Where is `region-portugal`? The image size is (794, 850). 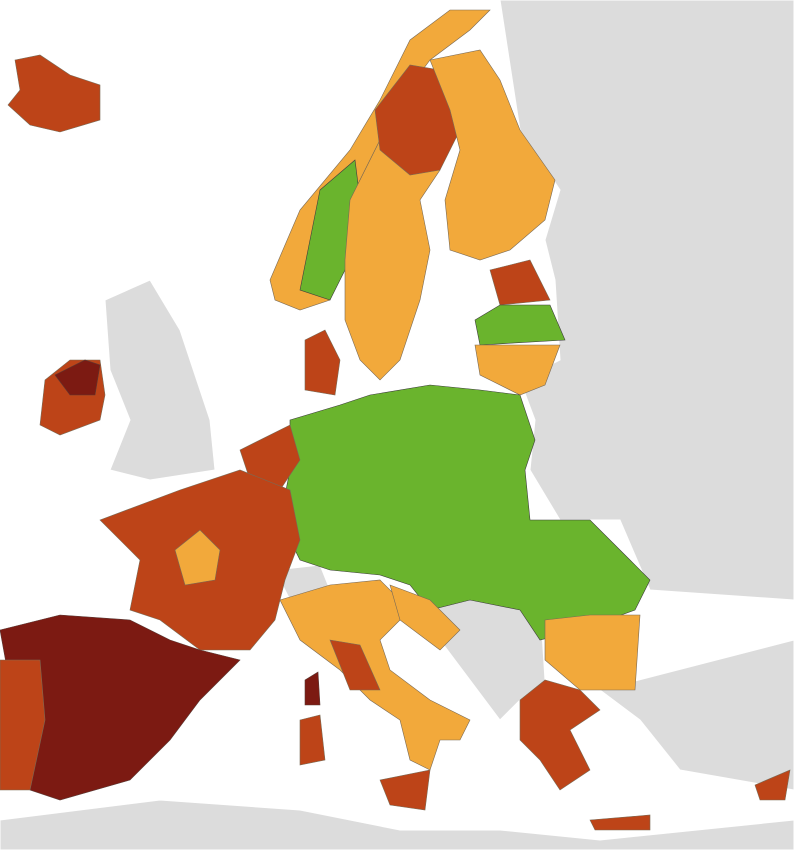 region-portugal is located at coordinates (23, 725).